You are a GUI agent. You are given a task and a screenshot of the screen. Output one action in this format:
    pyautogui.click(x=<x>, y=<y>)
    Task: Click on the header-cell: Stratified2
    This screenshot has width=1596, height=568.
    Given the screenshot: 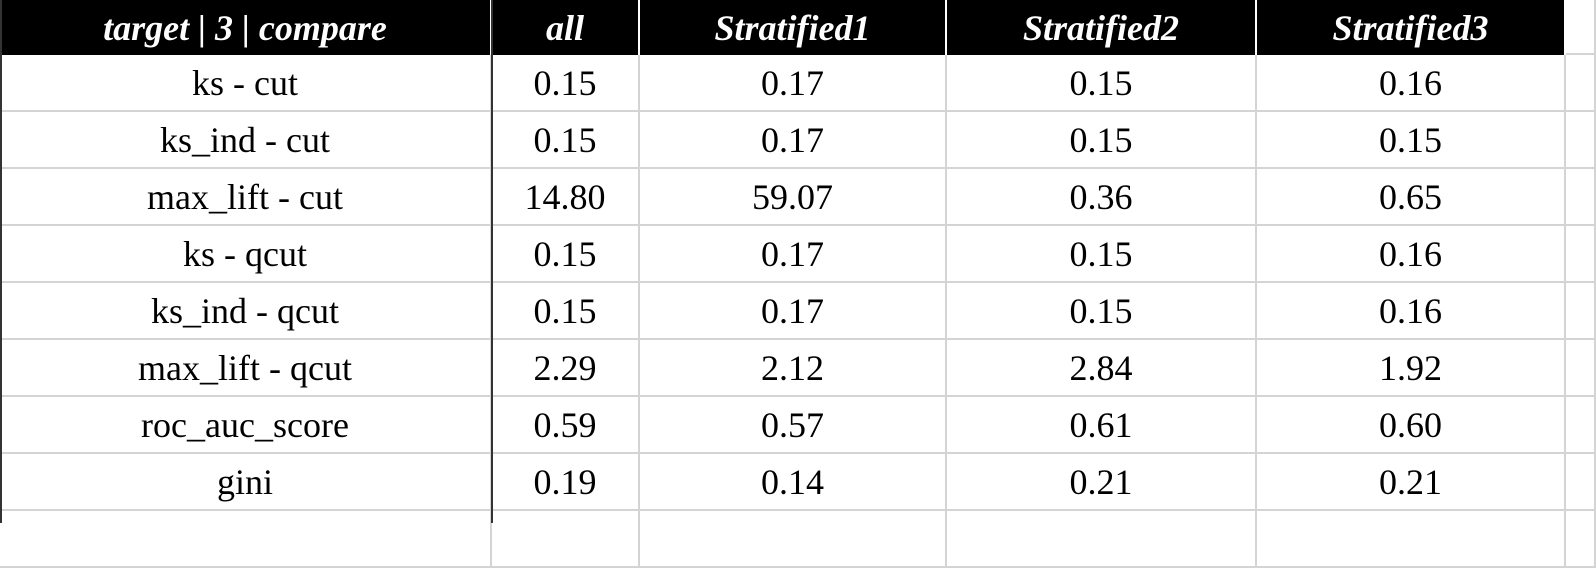 What is the action you would take?
    pyautogui.click(x=1102, y=27)
    